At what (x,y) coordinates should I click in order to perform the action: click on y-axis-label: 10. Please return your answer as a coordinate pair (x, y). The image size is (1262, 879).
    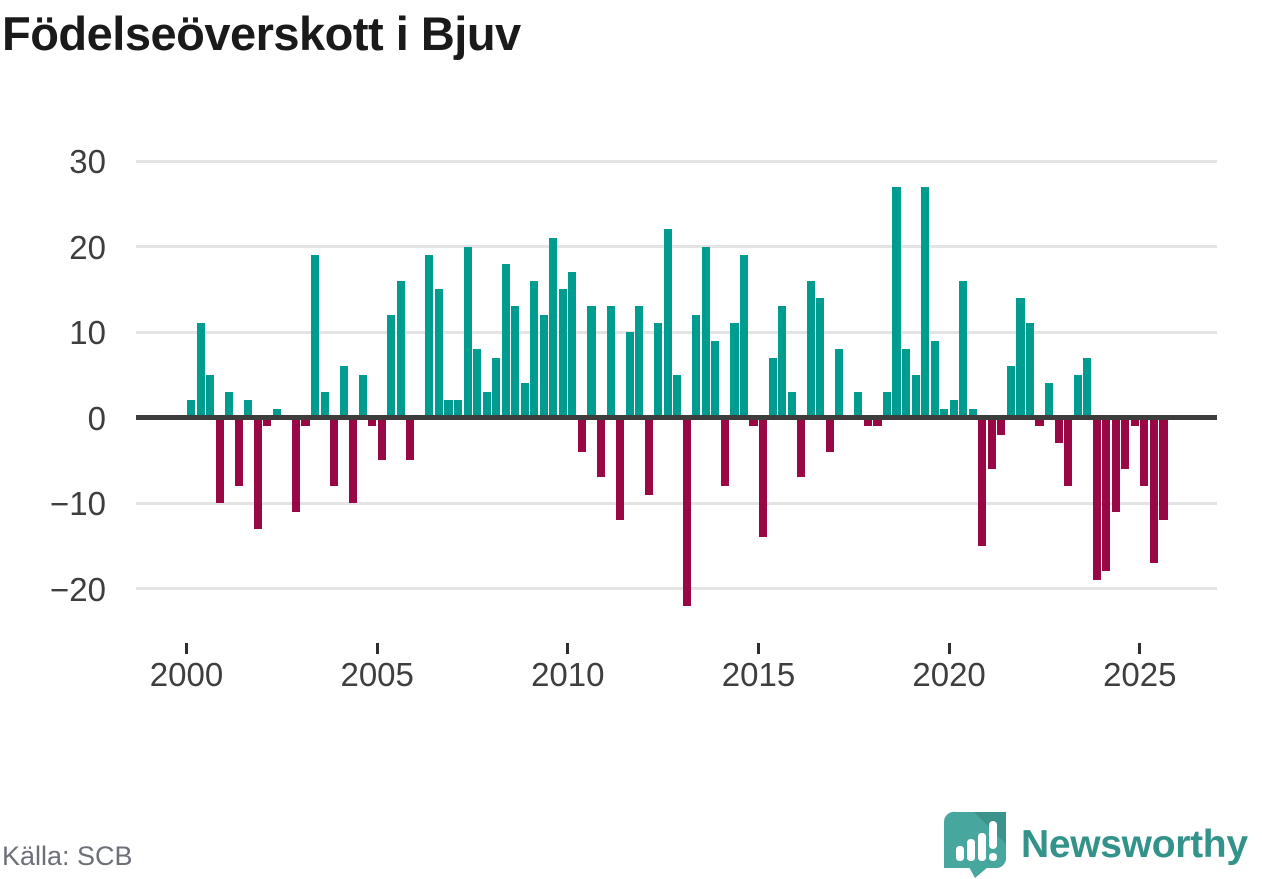
    Looking at the image, I should click on (87, 332).